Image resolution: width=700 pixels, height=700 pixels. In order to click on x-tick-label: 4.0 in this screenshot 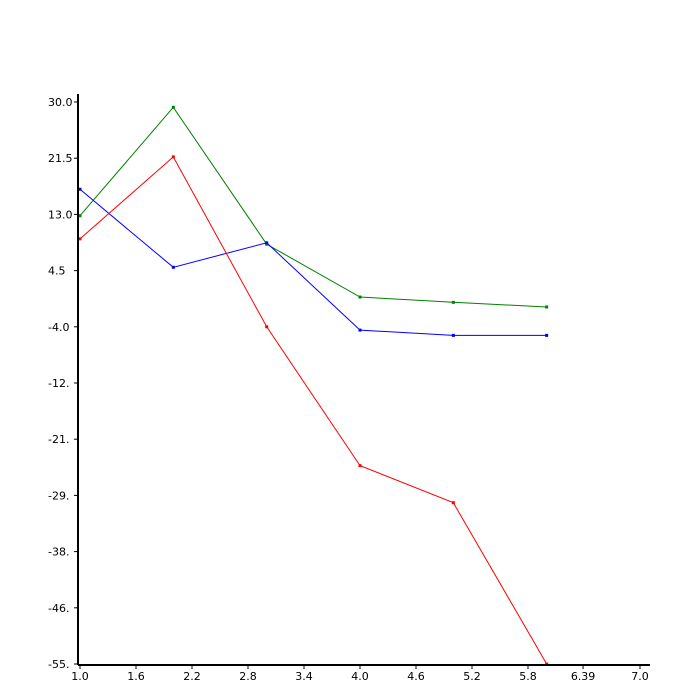, I will do `click(360, 676)`.